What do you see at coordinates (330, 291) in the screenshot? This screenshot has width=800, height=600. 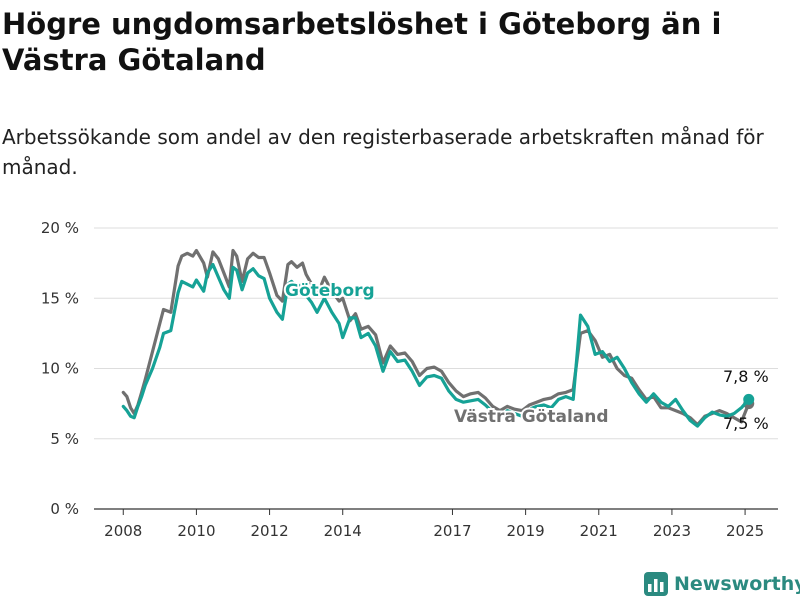 I see `goteborg-series-label: Göteborg` at bounding box center [330, 291].